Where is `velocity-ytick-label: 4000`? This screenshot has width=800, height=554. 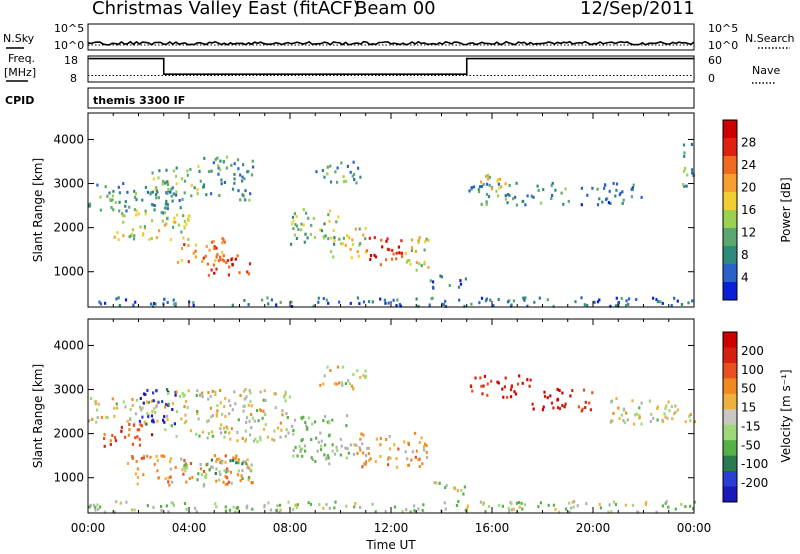
velocity-ytick-label: 4000 is located at coordinates (68, 345).